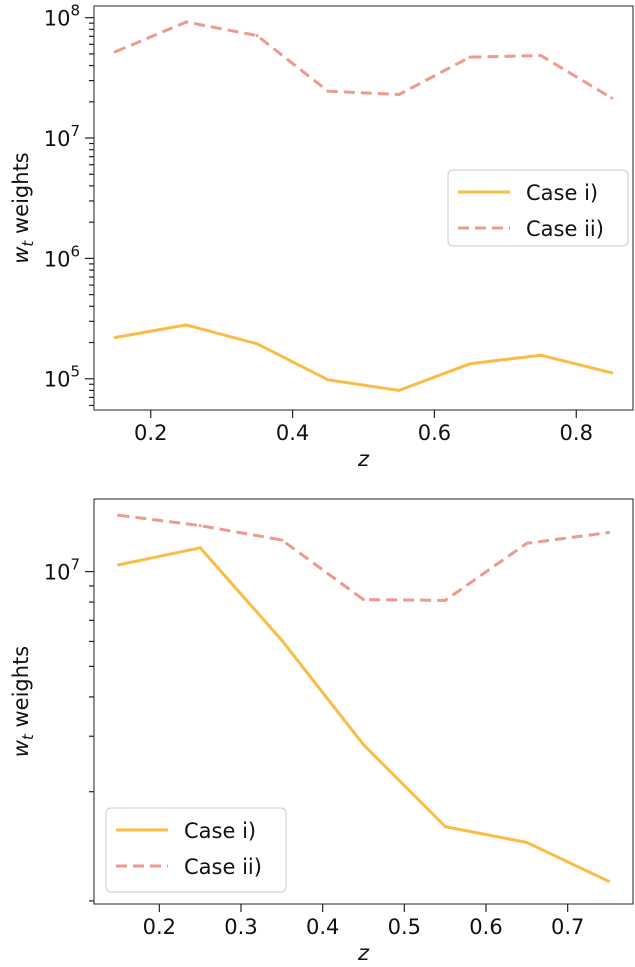  What do you see at coordinates (404, 927) in the screenshot?
I see `x-tick-label: 0.5` at bounding box center [404, 927].